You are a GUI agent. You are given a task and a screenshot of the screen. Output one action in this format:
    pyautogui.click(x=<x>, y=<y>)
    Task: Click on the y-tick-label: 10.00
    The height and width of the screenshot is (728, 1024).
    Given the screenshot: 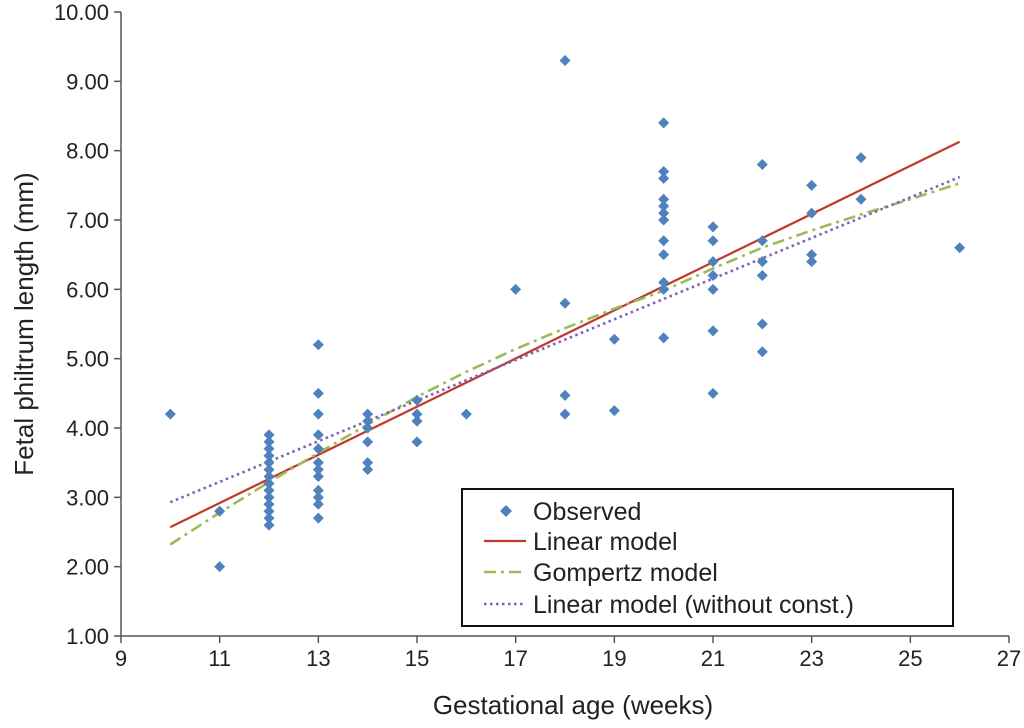 What is the action you would take?
    pyautogui.click(x=81, y=12)
    